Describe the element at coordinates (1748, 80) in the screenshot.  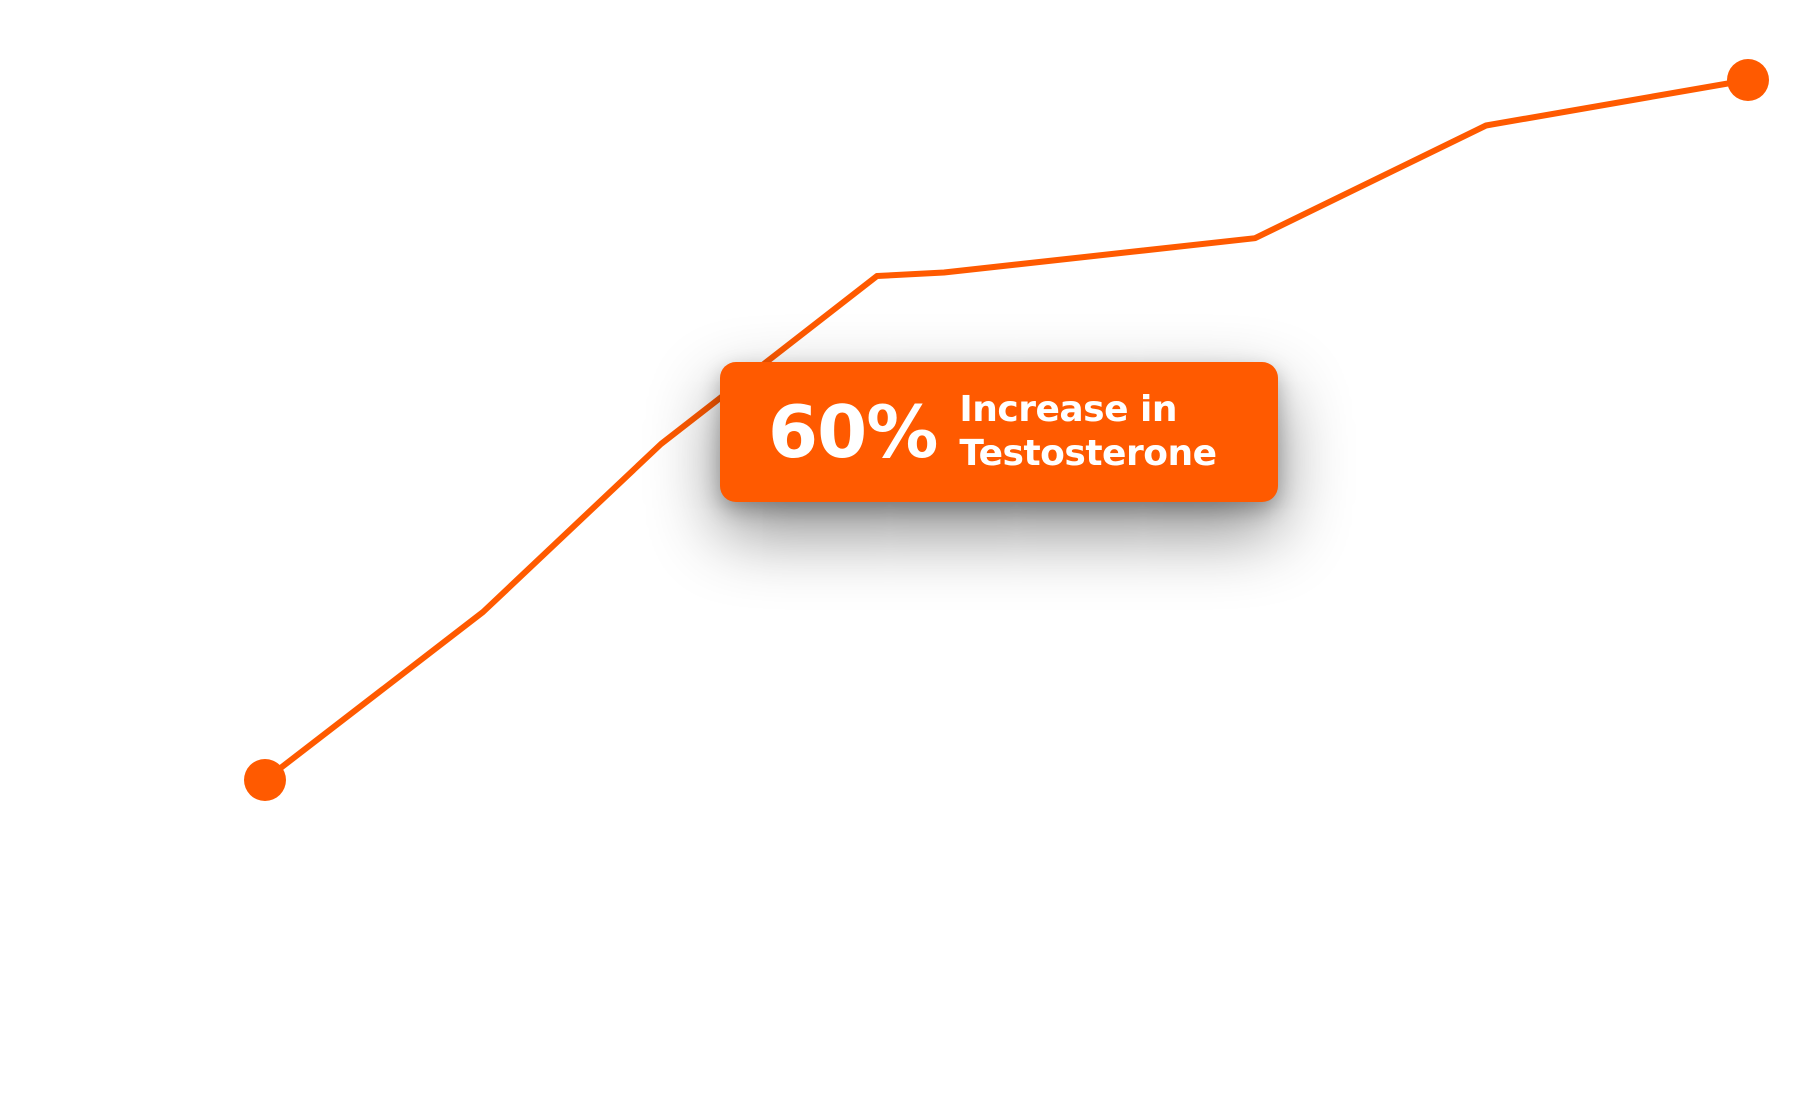
I see `end-point-marker` at that location.